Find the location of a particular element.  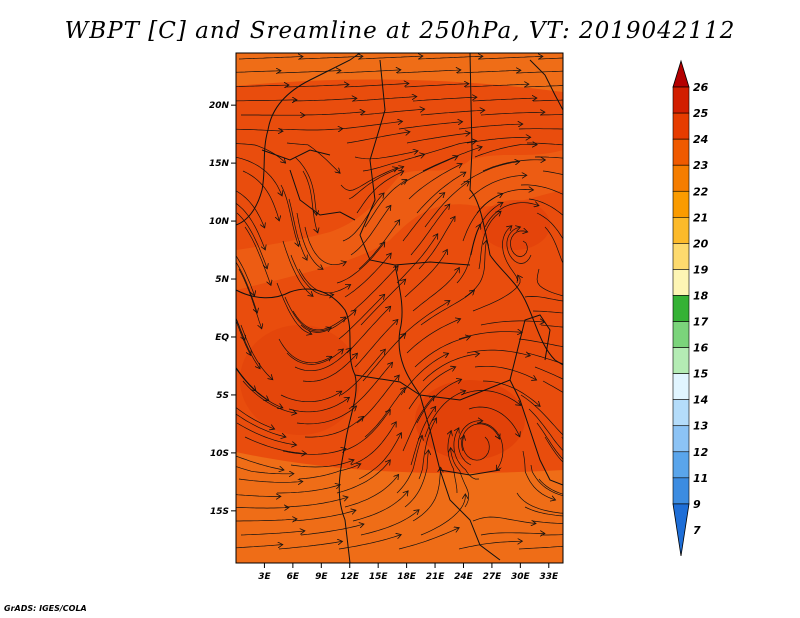

cool-patch-west is located at coordinates (300, 380).